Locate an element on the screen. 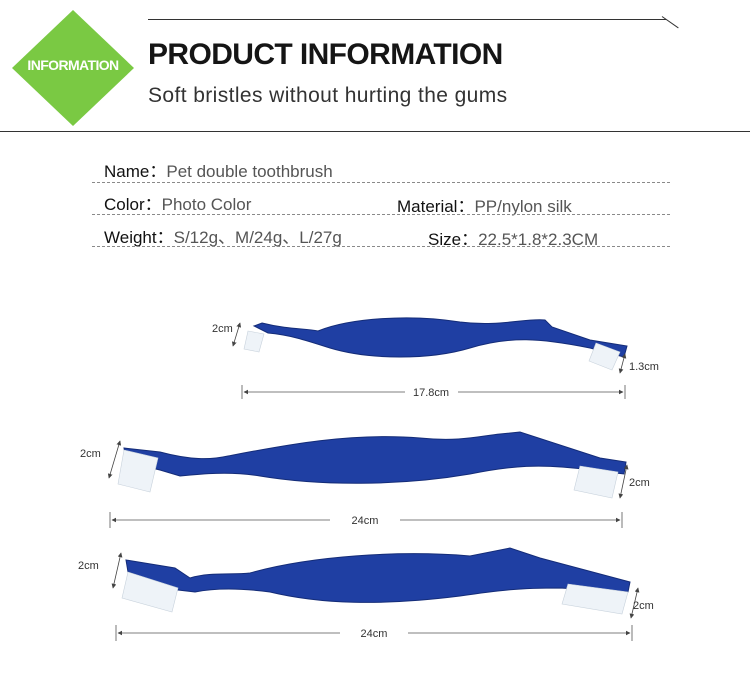 Image resolution: width=750 pixels, height=689 pixels. spec-color-label: Color： is located at coordinates (133, 204).